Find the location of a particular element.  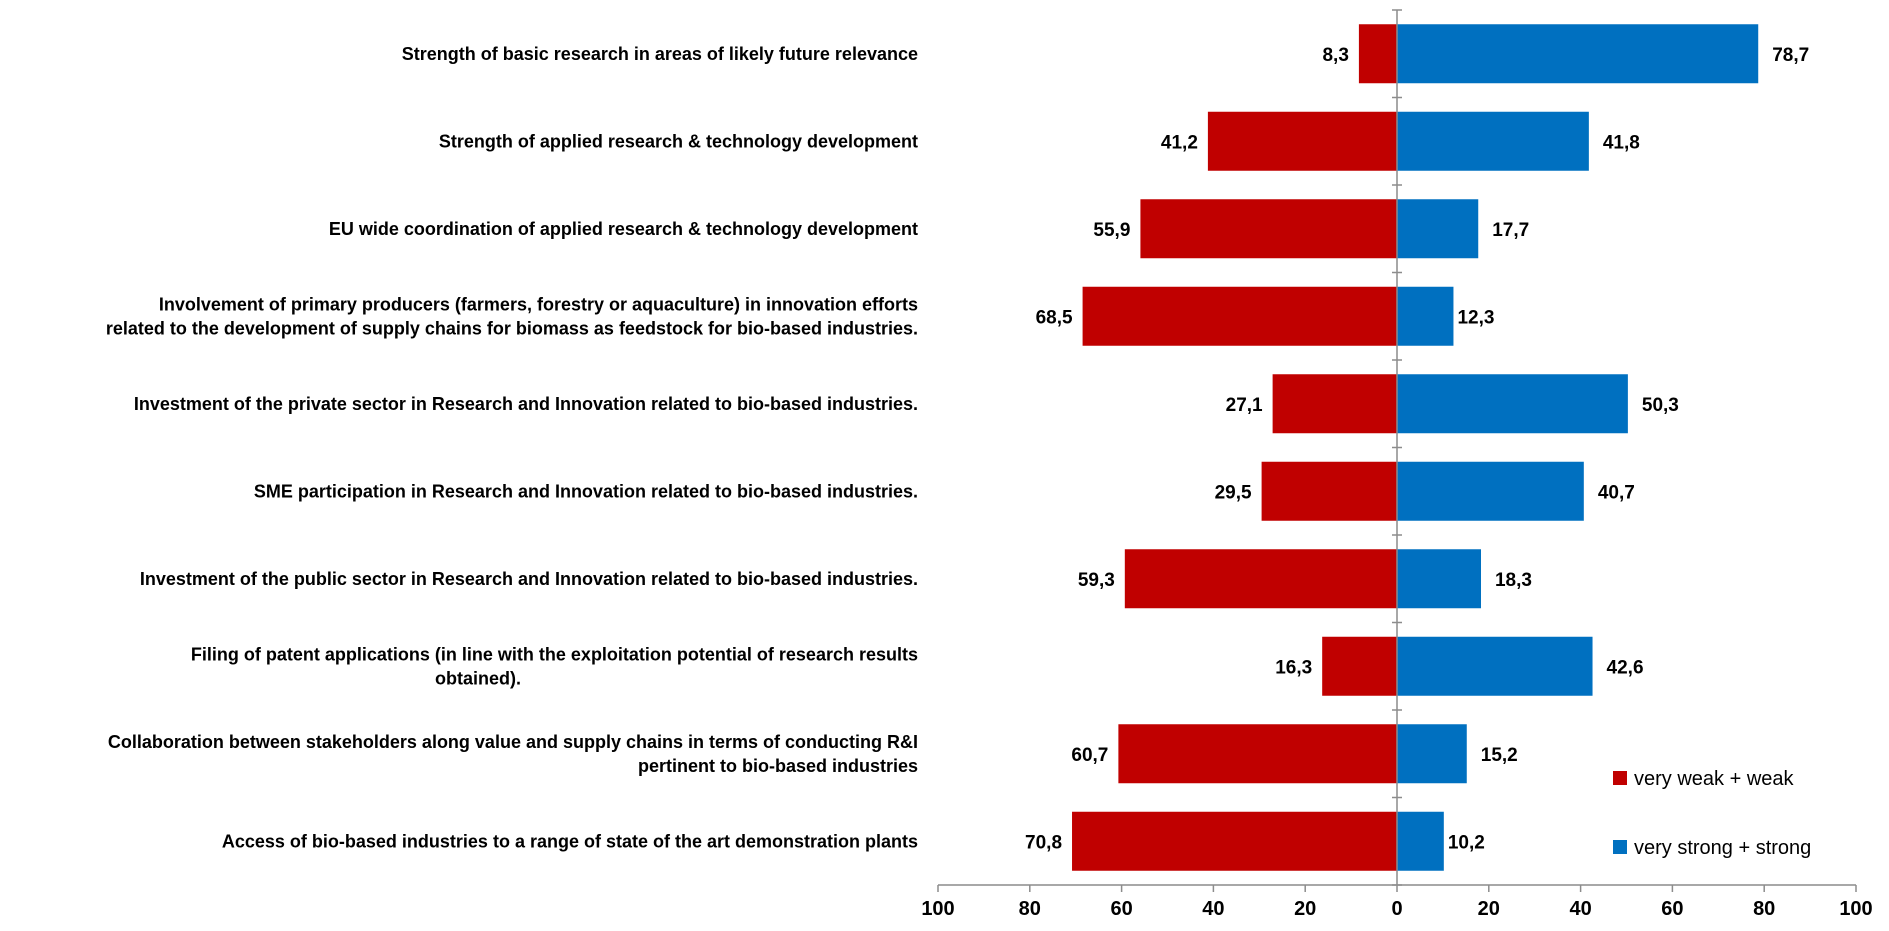

value-label-strong: 17,7 is located at coordinates (1510, 230).